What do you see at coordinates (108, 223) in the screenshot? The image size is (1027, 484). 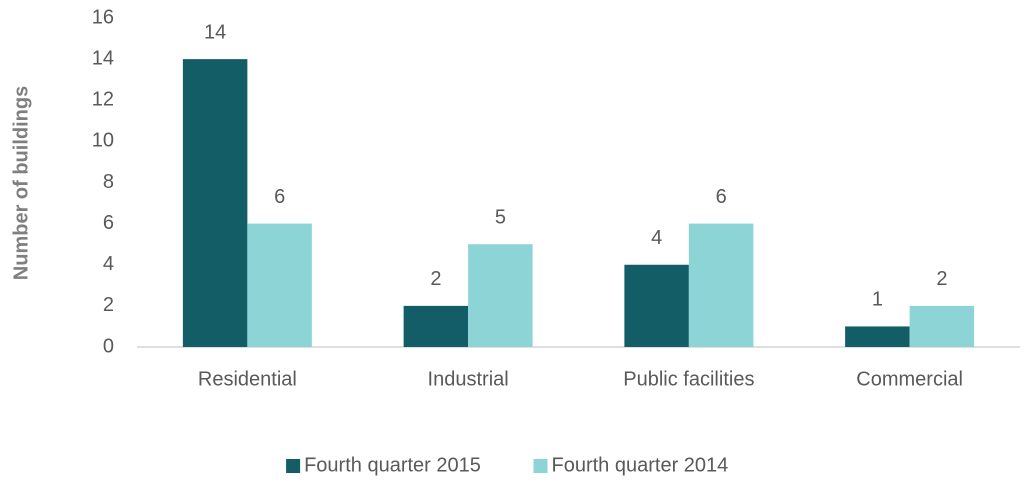 I see `y-tick-label: 6` at bounding box center [108, 223].